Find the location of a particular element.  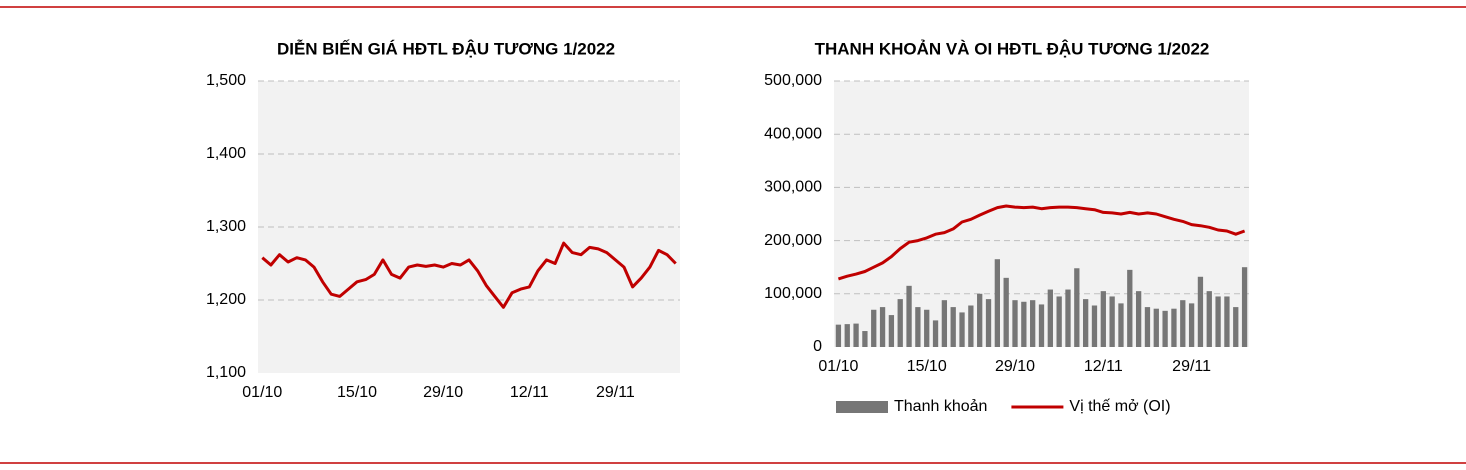

legend-label: Thanh khoản is located at coordinates (940, 406).